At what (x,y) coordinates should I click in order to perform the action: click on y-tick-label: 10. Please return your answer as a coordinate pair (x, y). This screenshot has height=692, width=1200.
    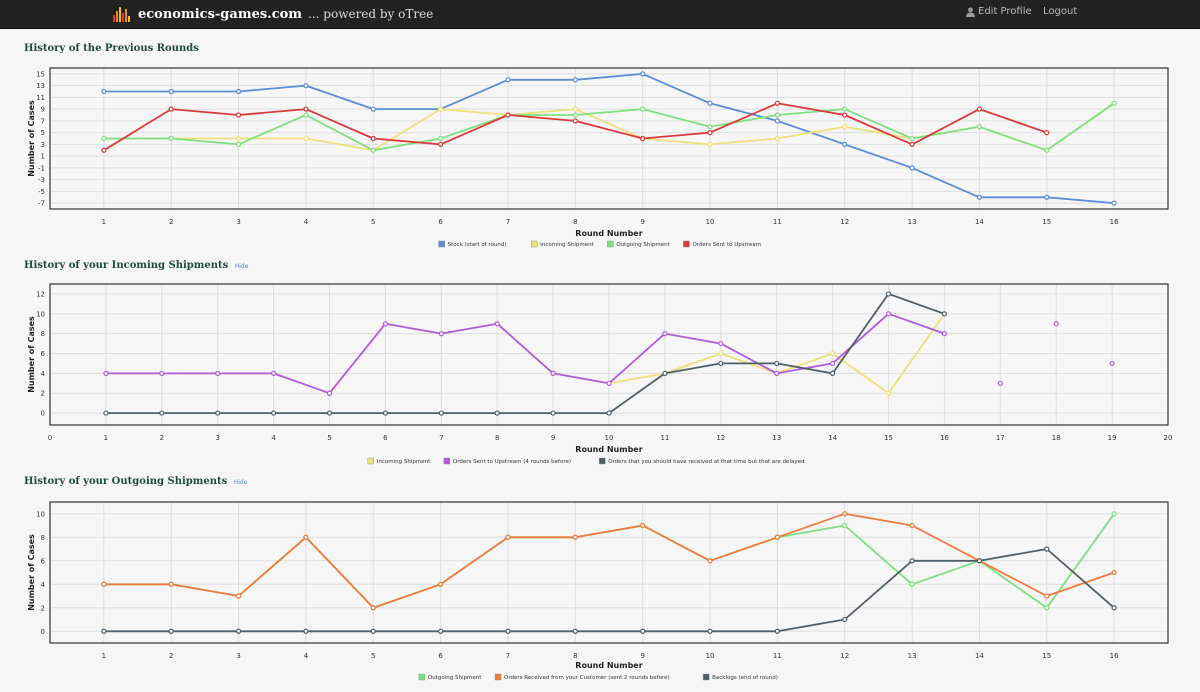
    Looking at the image, I should click on (40, 514).